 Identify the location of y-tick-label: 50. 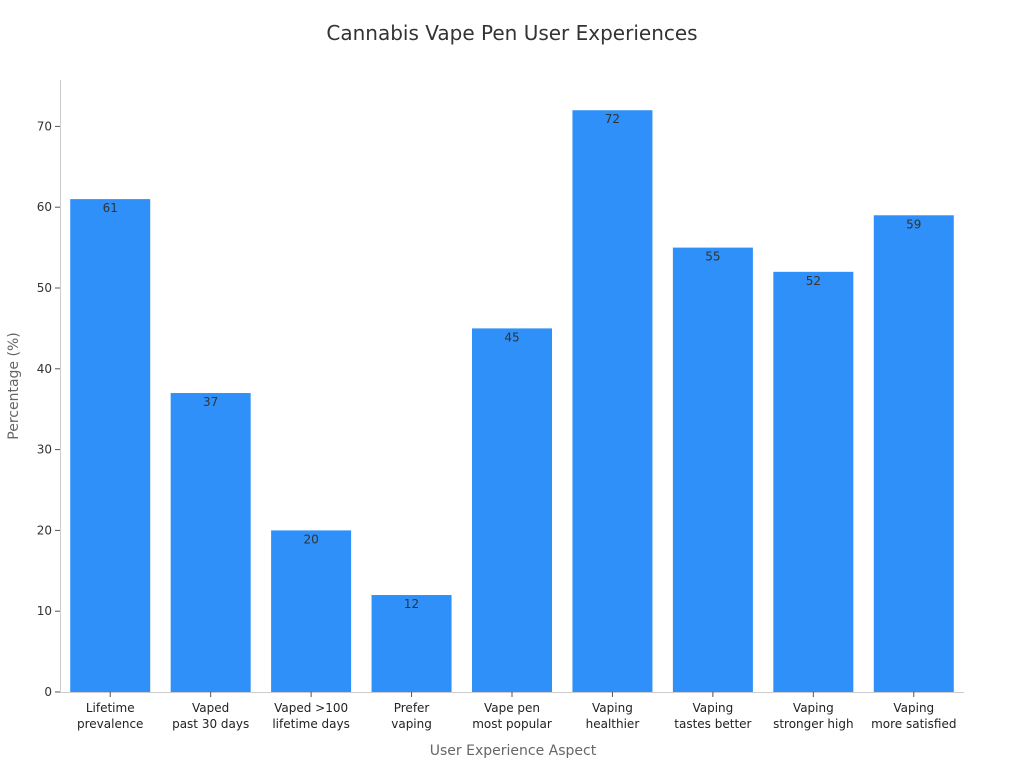
(44, 288).